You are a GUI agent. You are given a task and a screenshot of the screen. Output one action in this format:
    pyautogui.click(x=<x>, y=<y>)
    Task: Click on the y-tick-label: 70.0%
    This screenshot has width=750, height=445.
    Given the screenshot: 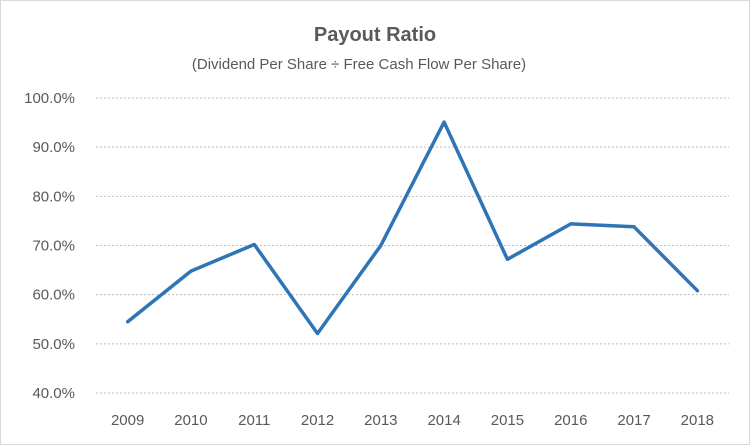 What is the action you would take?
    pyautogui.click(x=53, y=246)
    